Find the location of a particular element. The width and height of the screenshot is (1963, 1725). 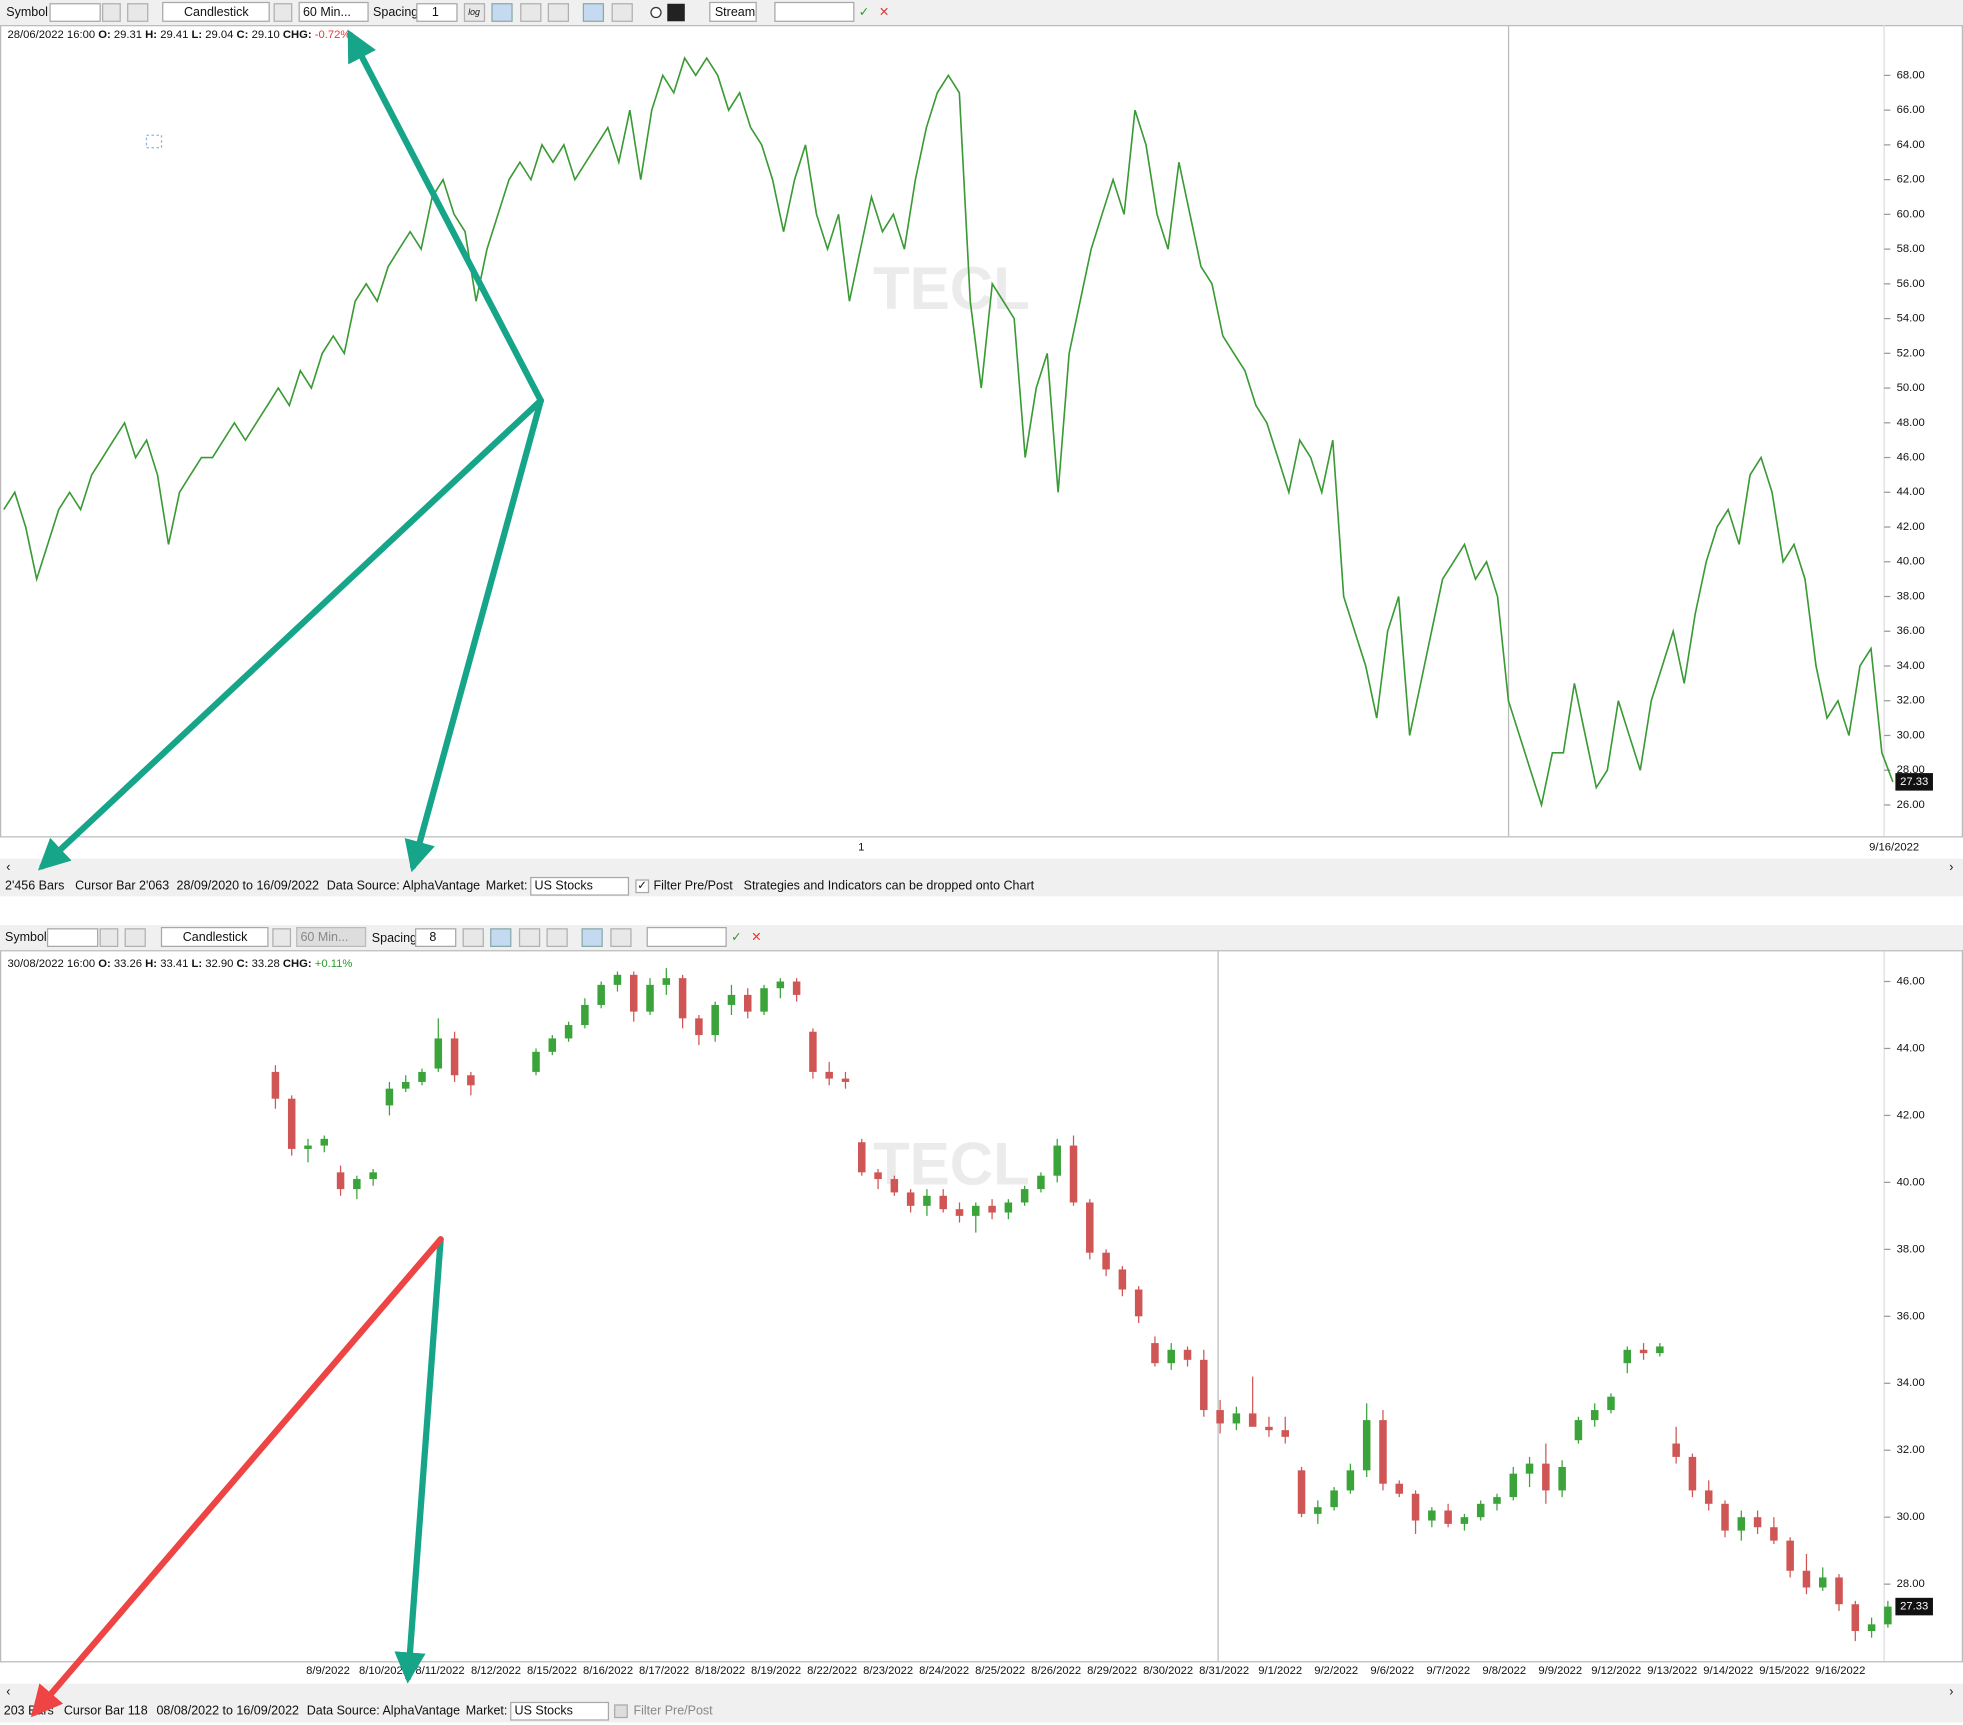

symbol-label: Symbol is located at coordinates (27, 12).